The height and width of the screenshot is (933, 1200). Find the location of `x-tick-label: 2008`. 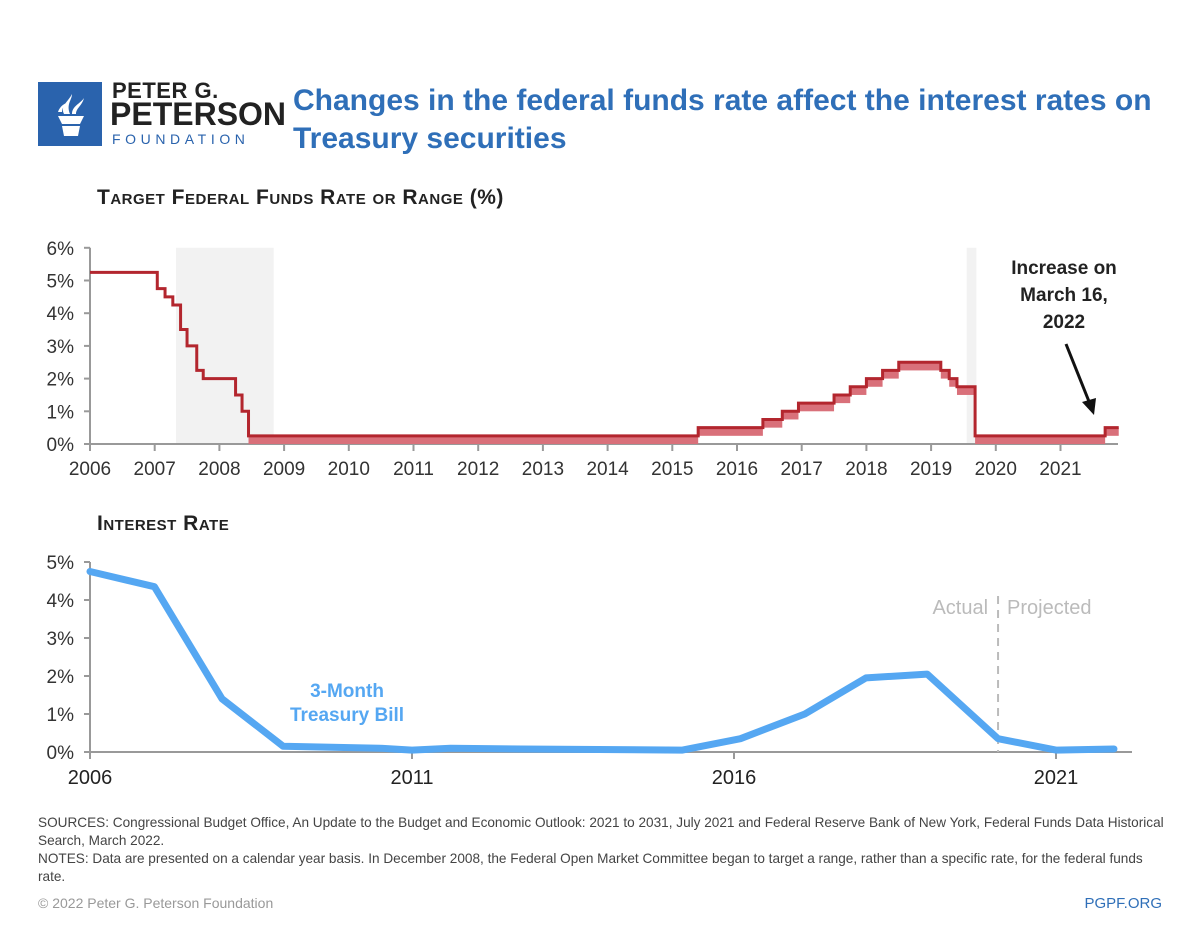

x-tick-label: 2008 is located at coordinates (219, 469).